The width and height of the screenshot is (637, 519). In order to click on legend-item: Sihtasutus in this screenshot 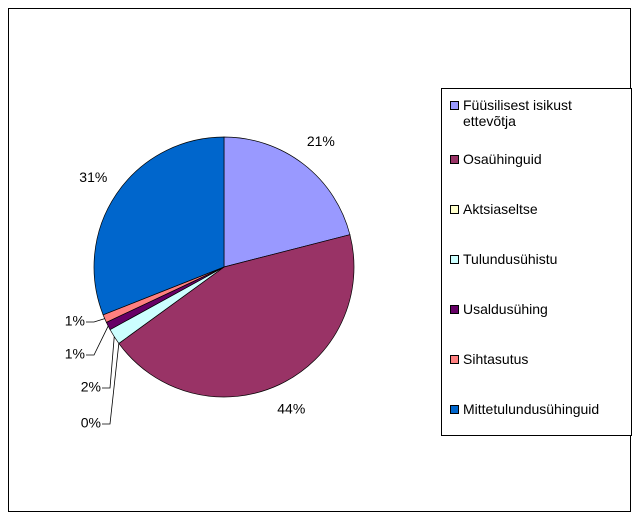, I will do `click(540, 359)`.